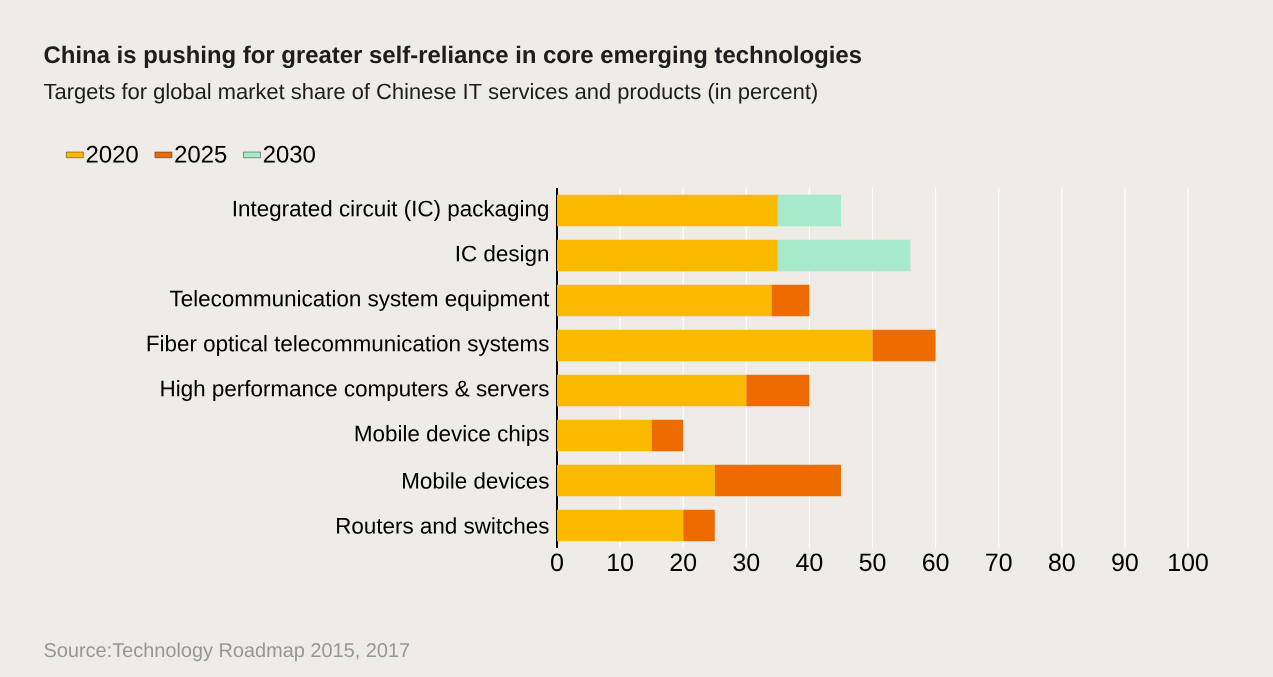  Describe the element at coordinates (502, 255) in the screenshot. I see `y-tick-label: IC design` at that location.